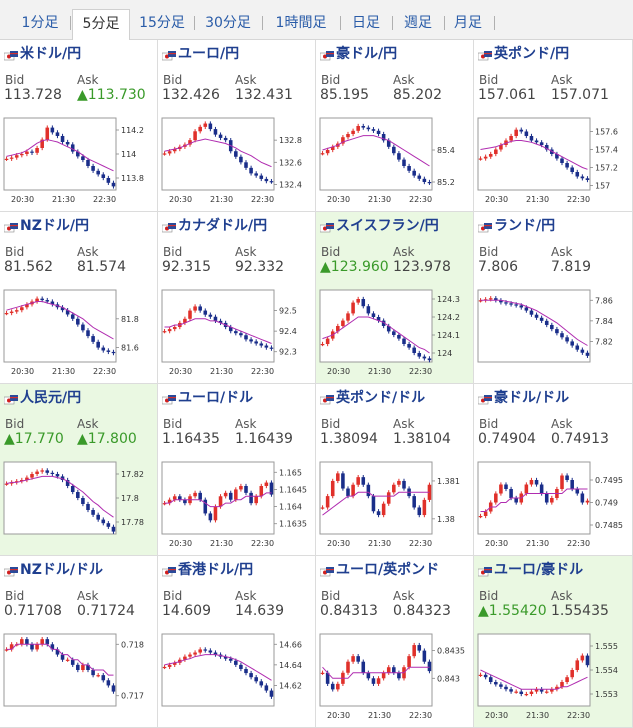 Image resolution: width=633 pixels, height=728 pixels. I want to click on pair-name: 豪ドル/円, so click(367, 54).